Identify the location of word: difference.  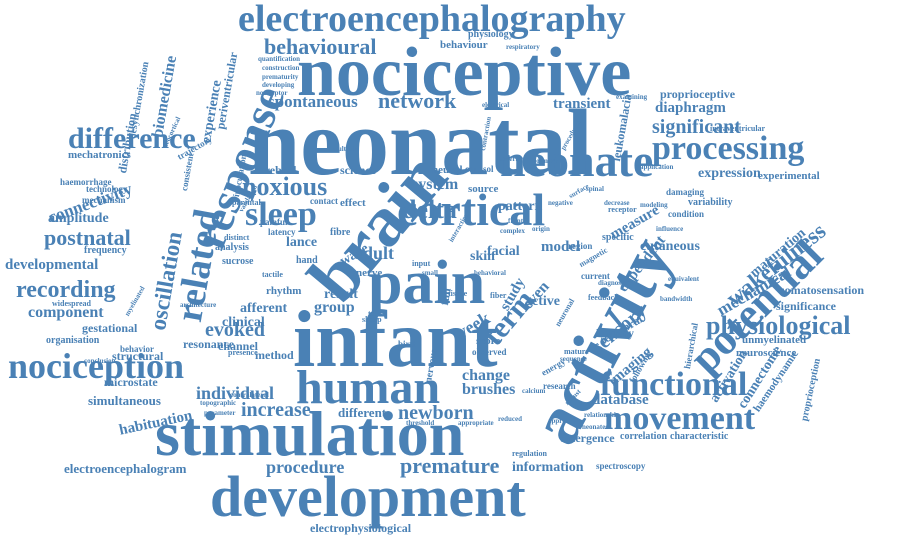
(132, 138).